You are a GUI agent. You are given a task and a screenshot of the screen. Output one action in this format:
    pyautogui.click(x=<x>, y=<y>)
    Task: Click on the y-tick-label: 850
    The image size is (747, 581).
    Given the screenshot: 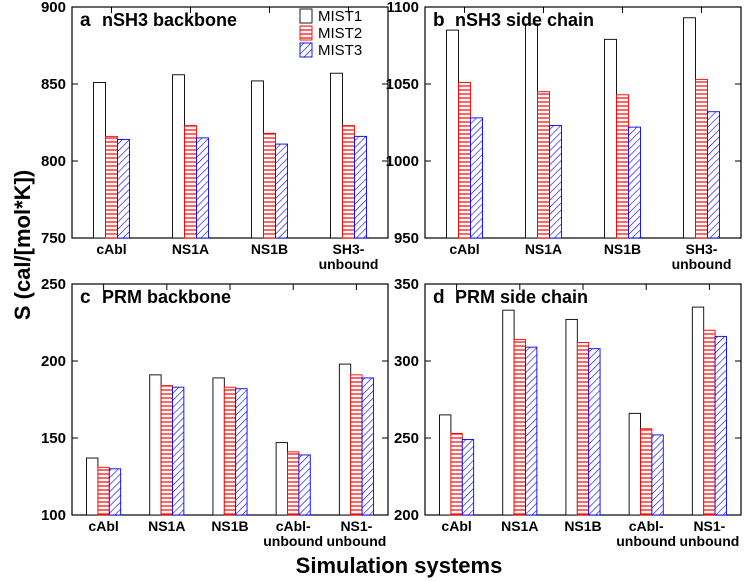 What is the action you would take?
    pyautogui.click(x=53, y=84)
    